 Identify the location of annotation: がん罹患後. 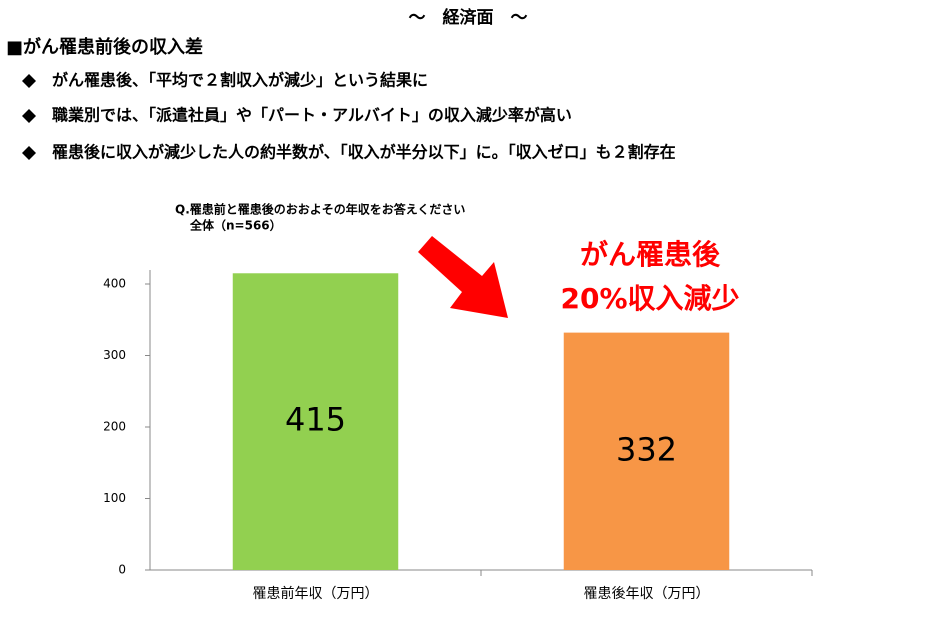
(650, 254).